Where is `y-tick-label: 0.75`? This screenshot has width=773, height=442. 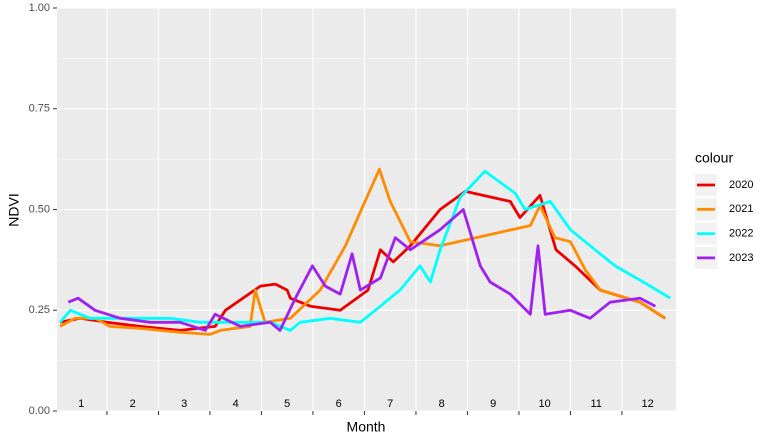
y-tick-label: 0.75 is located at coordinates (39, 109).